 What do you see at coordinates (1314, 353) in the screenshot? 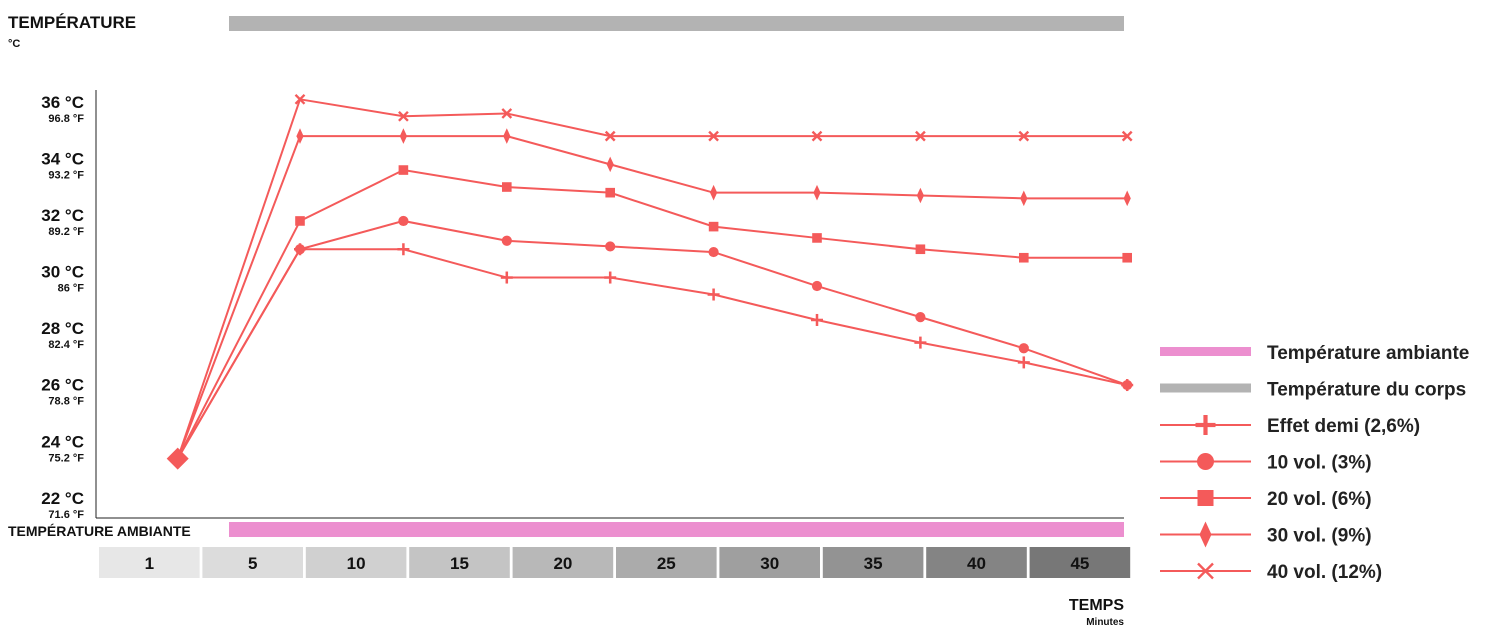
I see `legend-item: Température ambiante` at bounding box center [1314, 353].